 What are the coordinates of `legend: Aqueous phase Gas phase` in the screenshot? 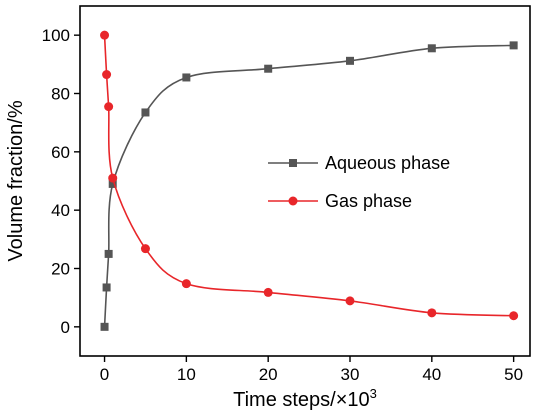 It's located at (359, 182).